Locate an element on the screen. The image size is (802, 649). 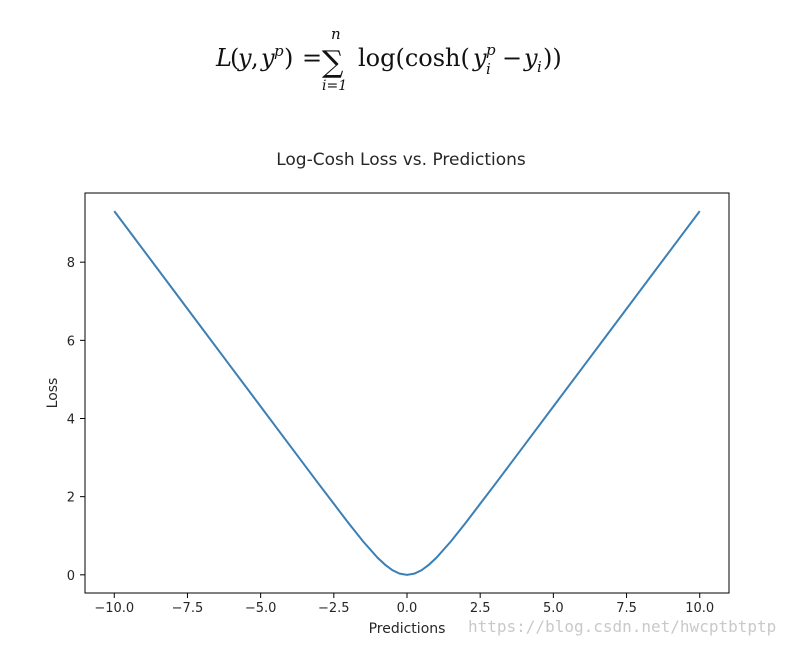
watermark: https://blog.csdn.net/hwcptbtptp is located at coordinates (622, 626).